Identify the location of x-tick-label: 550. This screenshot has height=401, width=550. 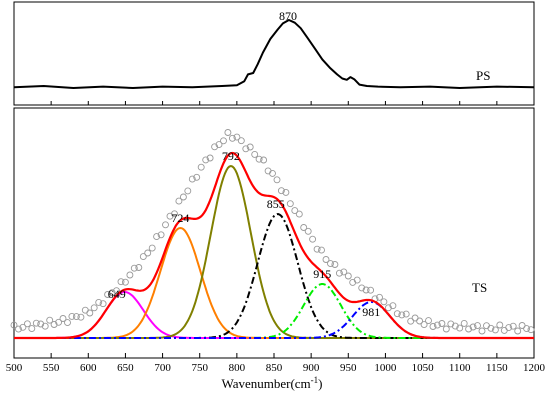
(51, 368).